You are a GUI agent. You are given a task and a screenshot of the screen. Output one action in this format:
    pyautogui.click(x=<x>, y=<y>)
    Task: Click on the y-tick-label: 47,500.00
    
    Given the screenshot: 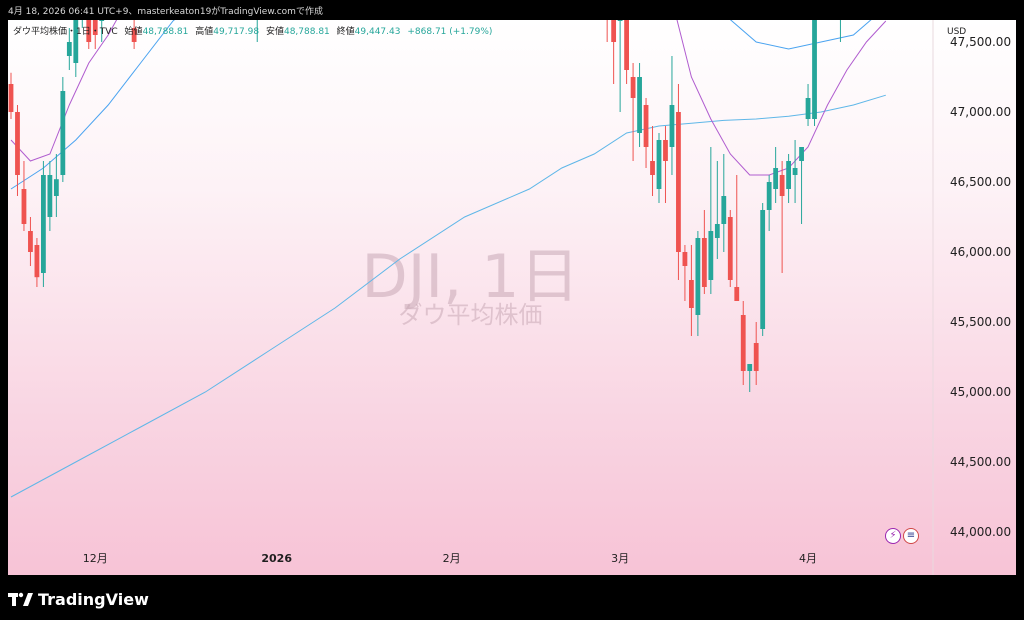 What is the action you would take?
    pyautogui.click(x=980, y=42)
    